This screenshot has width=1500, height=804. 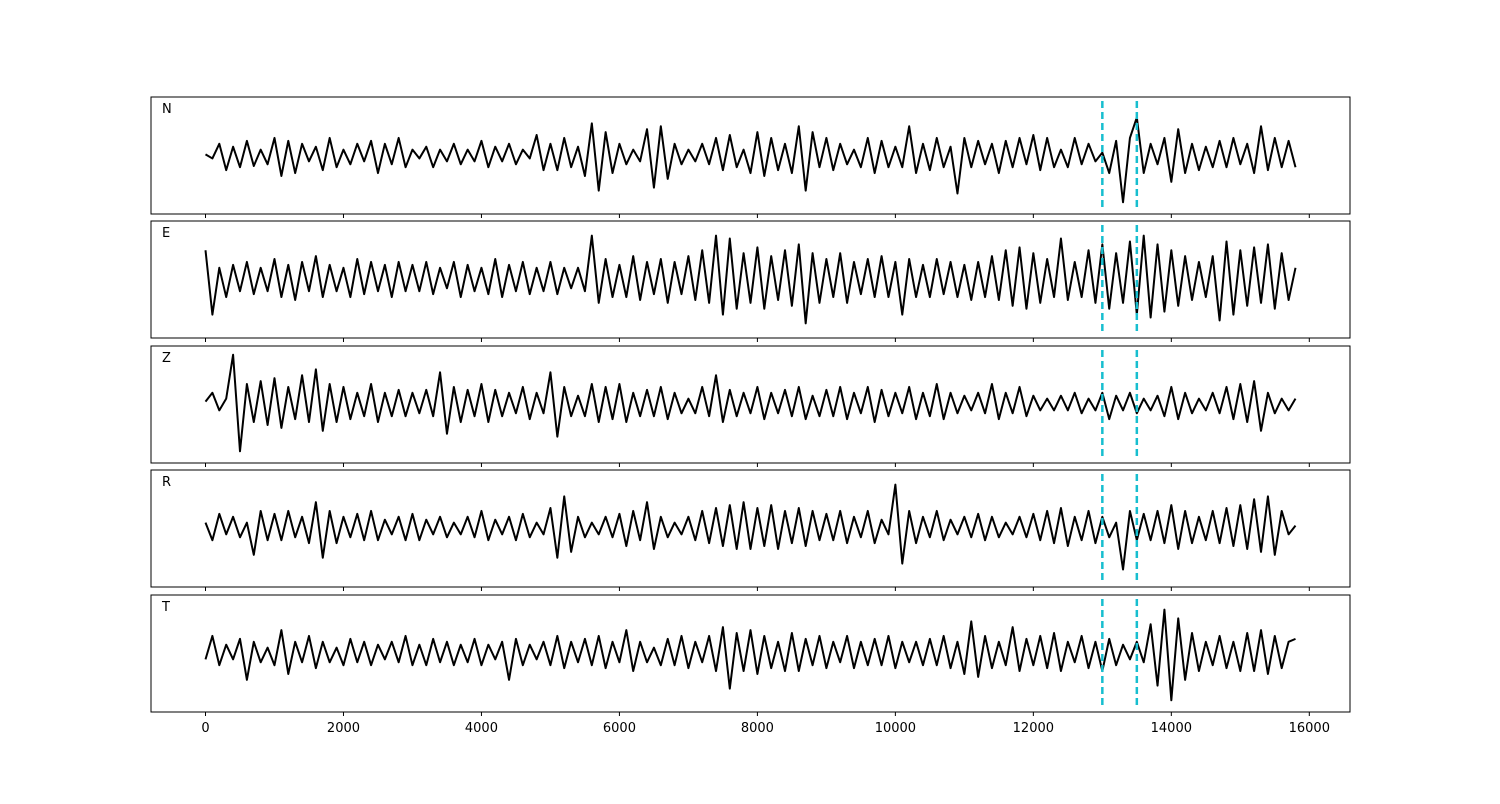 What do you see at coordinates (166, 482) in the screenshot?
I see `panel-label: R` at bounding box center [166, 482].